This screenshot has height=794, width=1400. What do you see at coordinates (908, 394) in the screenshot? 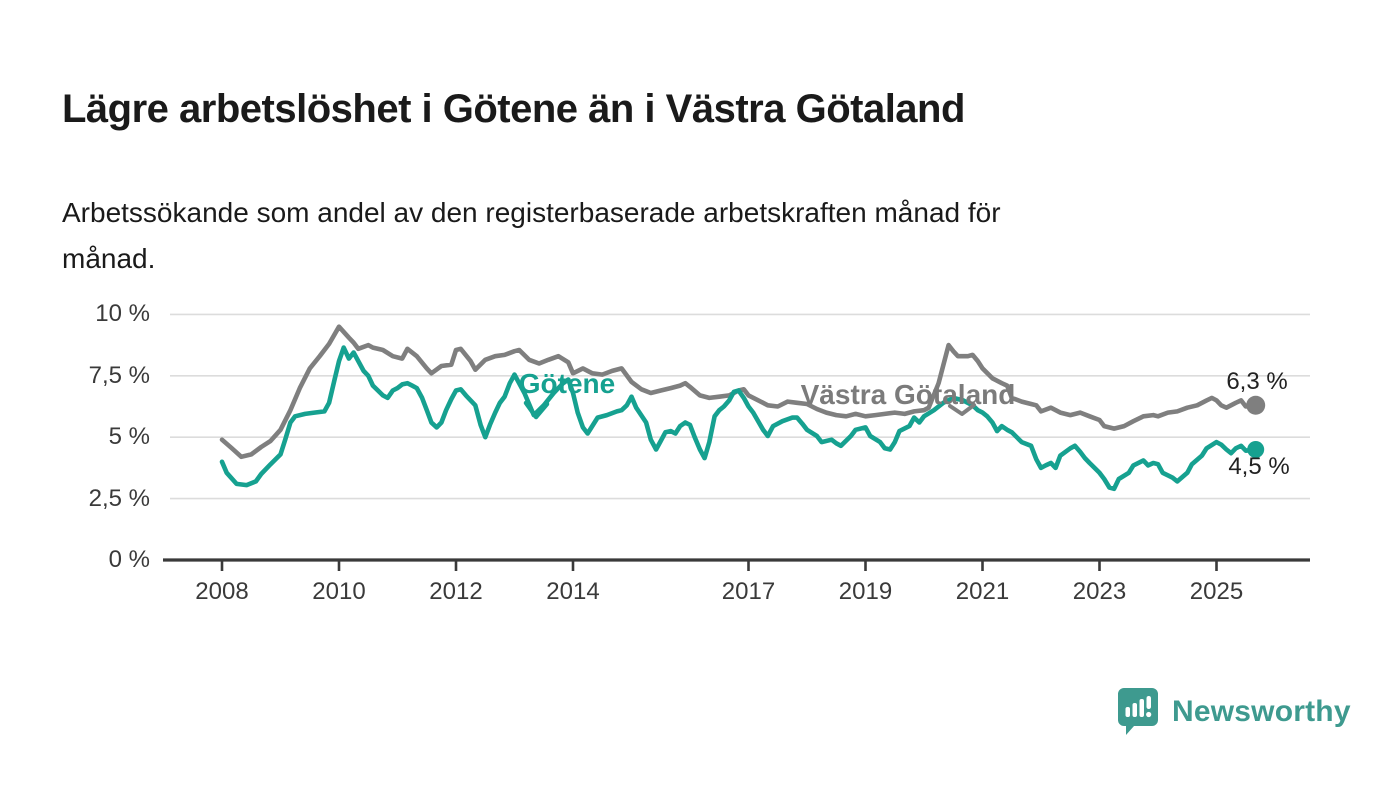
I see `series-label-vastra-gotaland: Västra Götaland` at bounding box center [908, 394].